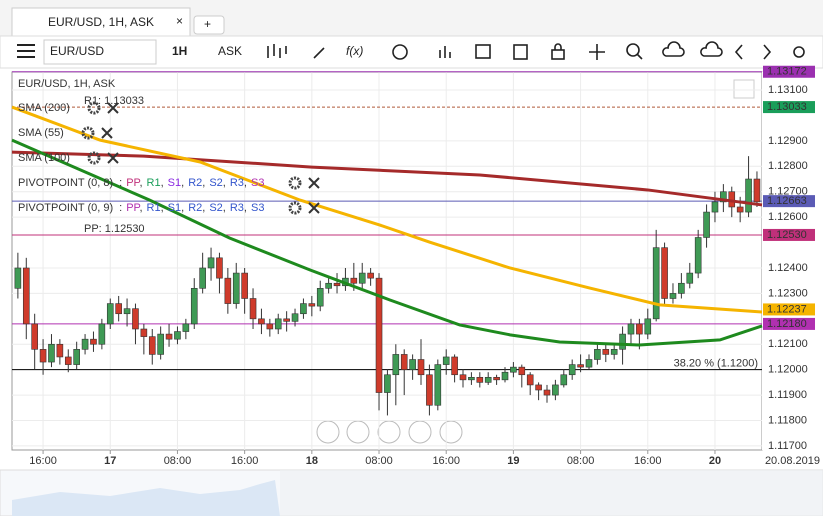 Image resolution: width=823 pixels, height=516 pixels. What do you see at coordinates (101, 22) in the screenshot?
I see `tab` at bounding box center [101, 22].